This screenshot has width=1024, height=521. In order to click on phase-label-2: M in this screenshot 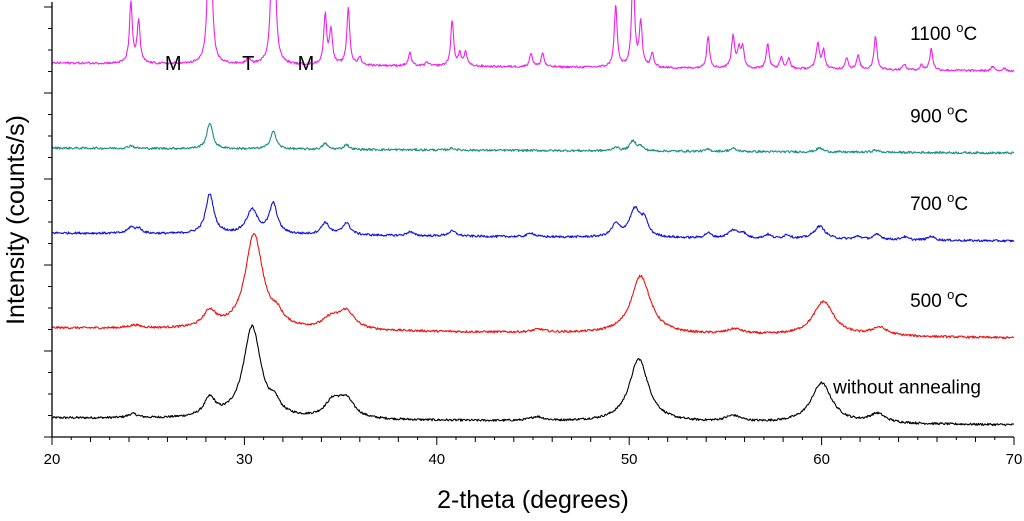, I will do `click(306, 64)`.